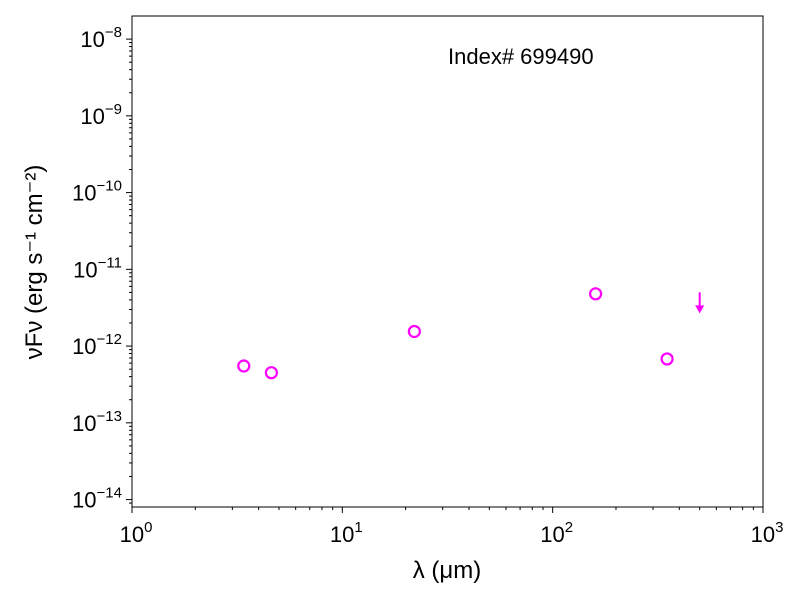  Describe the element at coordinates (447, 570) in the screenshot. I see `x-axis-title: λ (μm)` at that location.